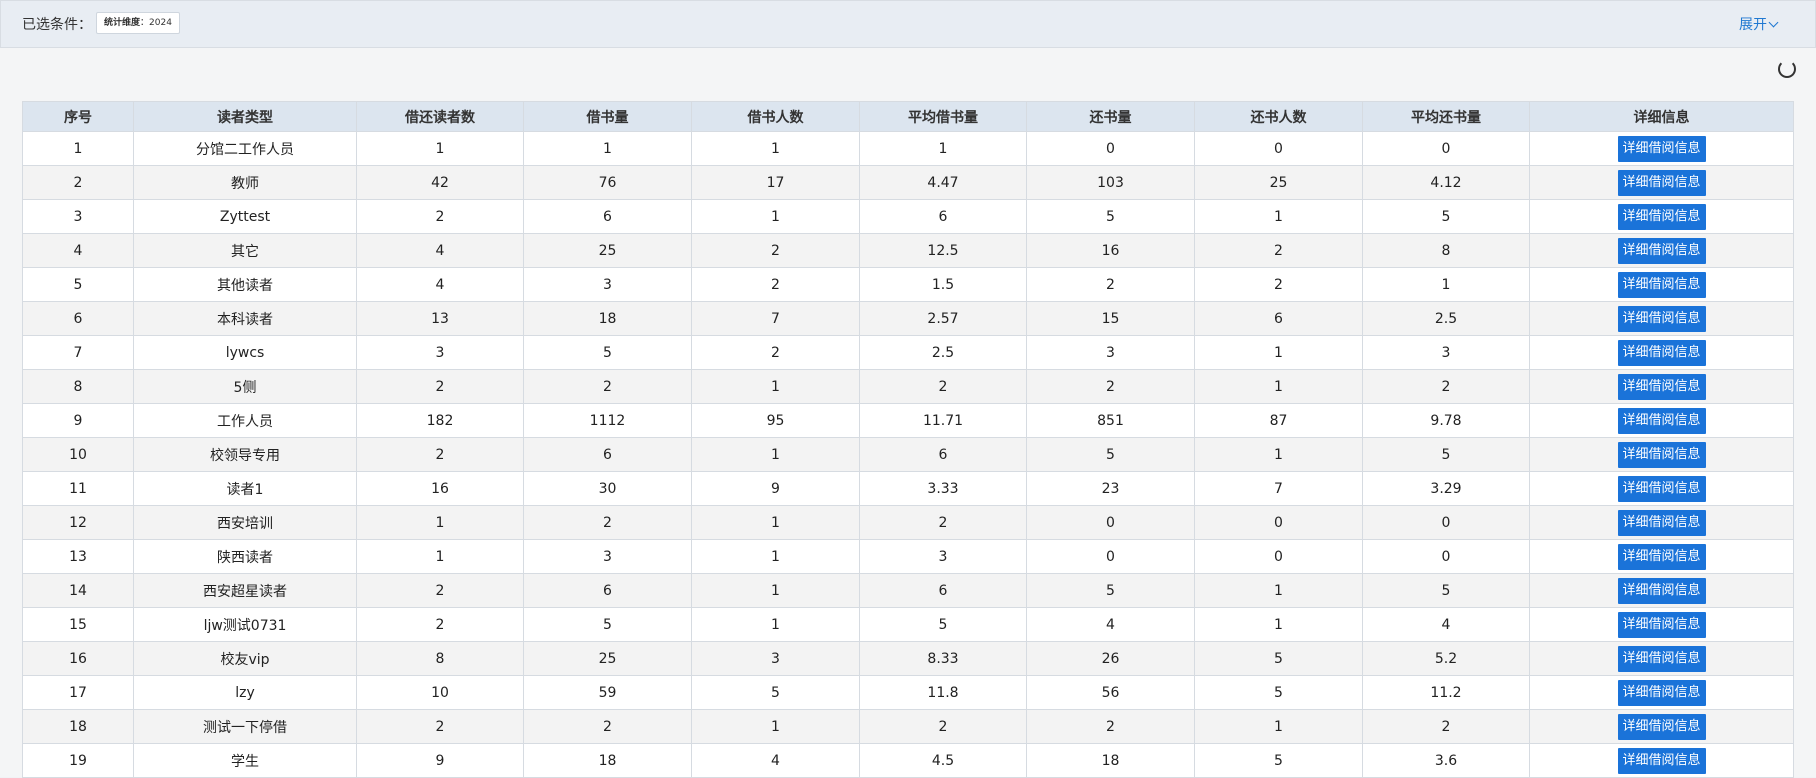 This screenshot has width=1816, height=778. I want to click on column-header: 还书量, so click(1110, 116).